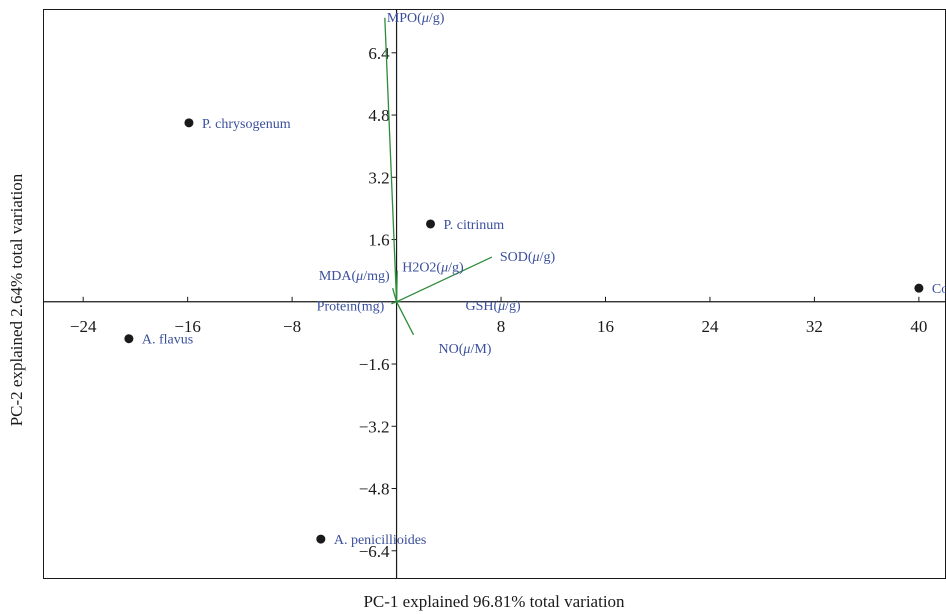 The width and height of the screenshot is (946, 614). What do you see at coordinates (380, 540) in the screenshot?
I see `sample-point-label: A. penicillioides` at bounding box center [380, 540].